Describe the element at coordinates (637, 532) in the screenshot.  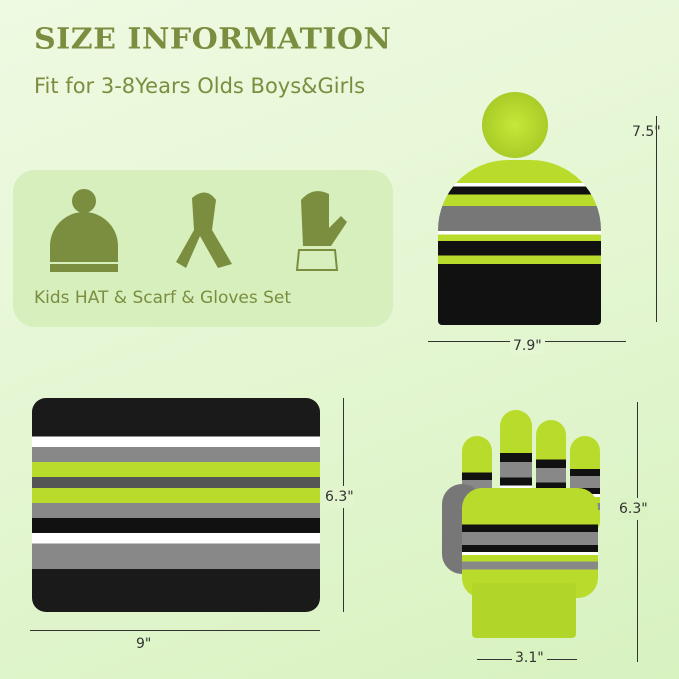
I see `glove-height-line` at that location.